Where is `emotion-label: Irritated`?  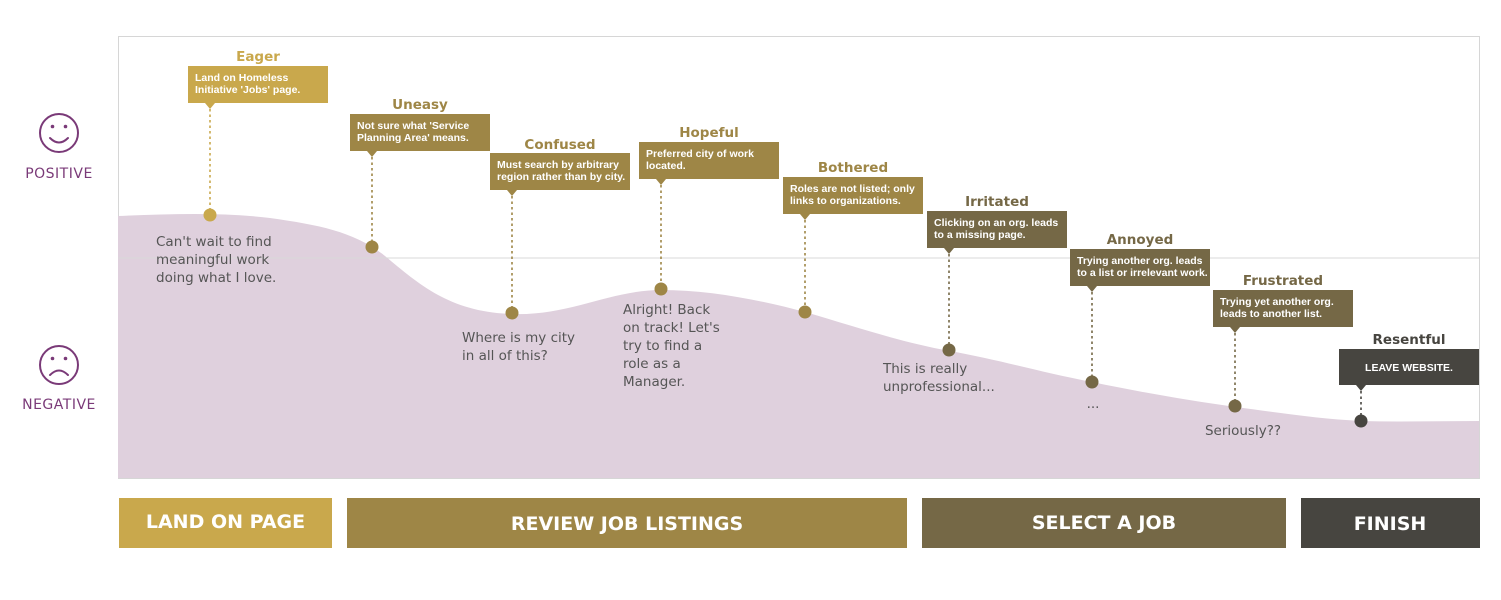 emotion-label: Irritated is located at coordinates (997, 202).